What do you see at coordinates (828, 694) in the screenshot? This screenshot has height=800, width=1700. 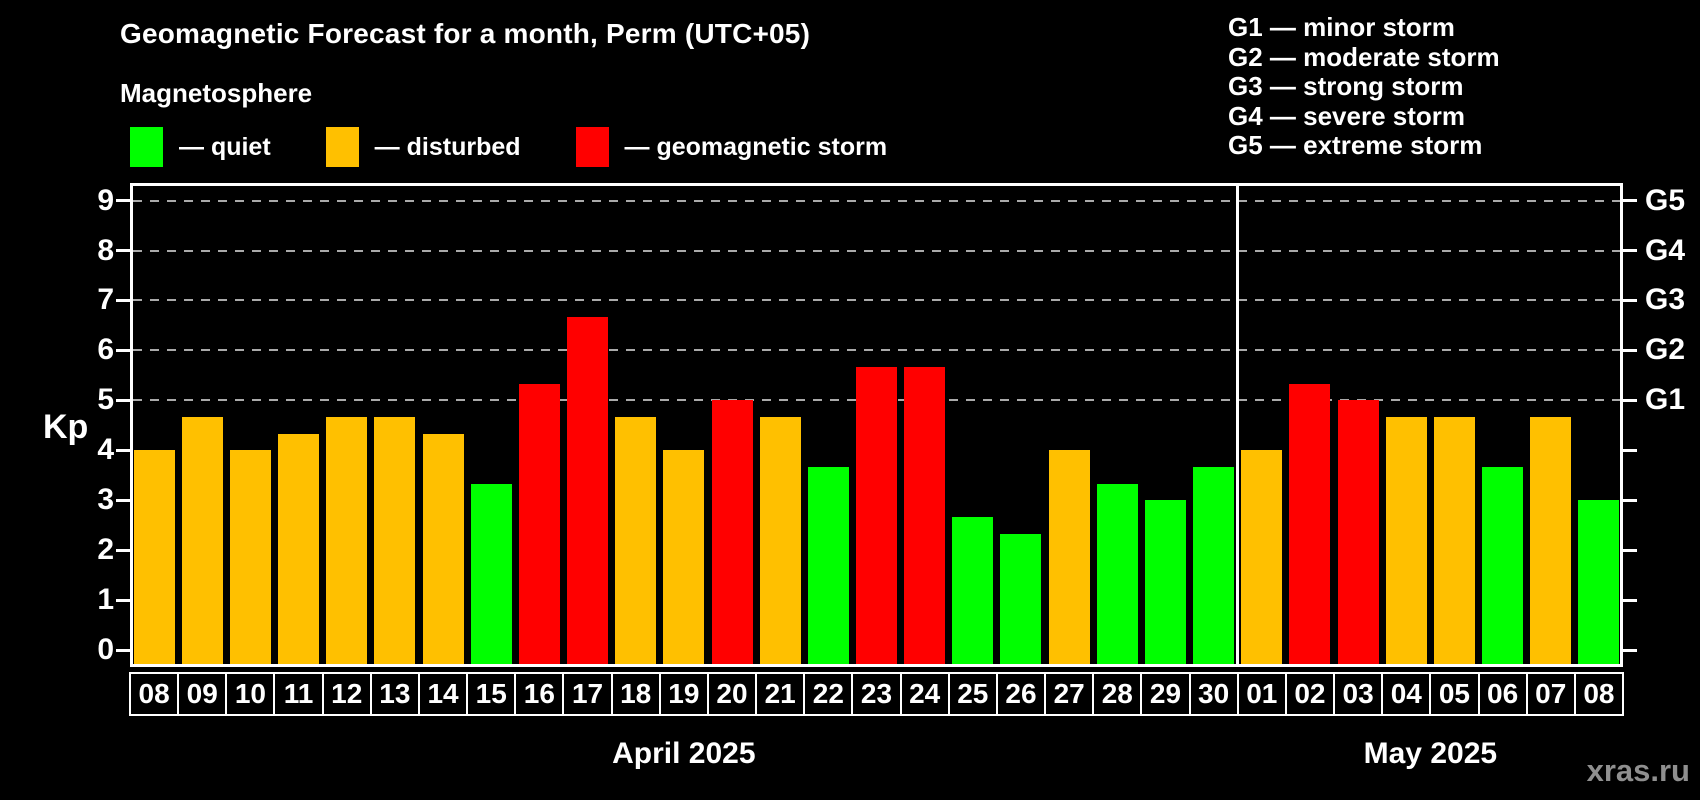 I see `day-label-cell: 22` at bounding box center [828, 694].